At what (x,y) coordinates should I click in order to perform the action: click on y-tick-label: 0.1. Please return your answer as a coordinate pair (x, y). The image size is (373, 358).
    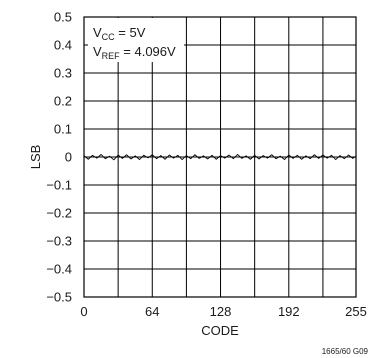
    Looking at the image, I should click on (63, 129).